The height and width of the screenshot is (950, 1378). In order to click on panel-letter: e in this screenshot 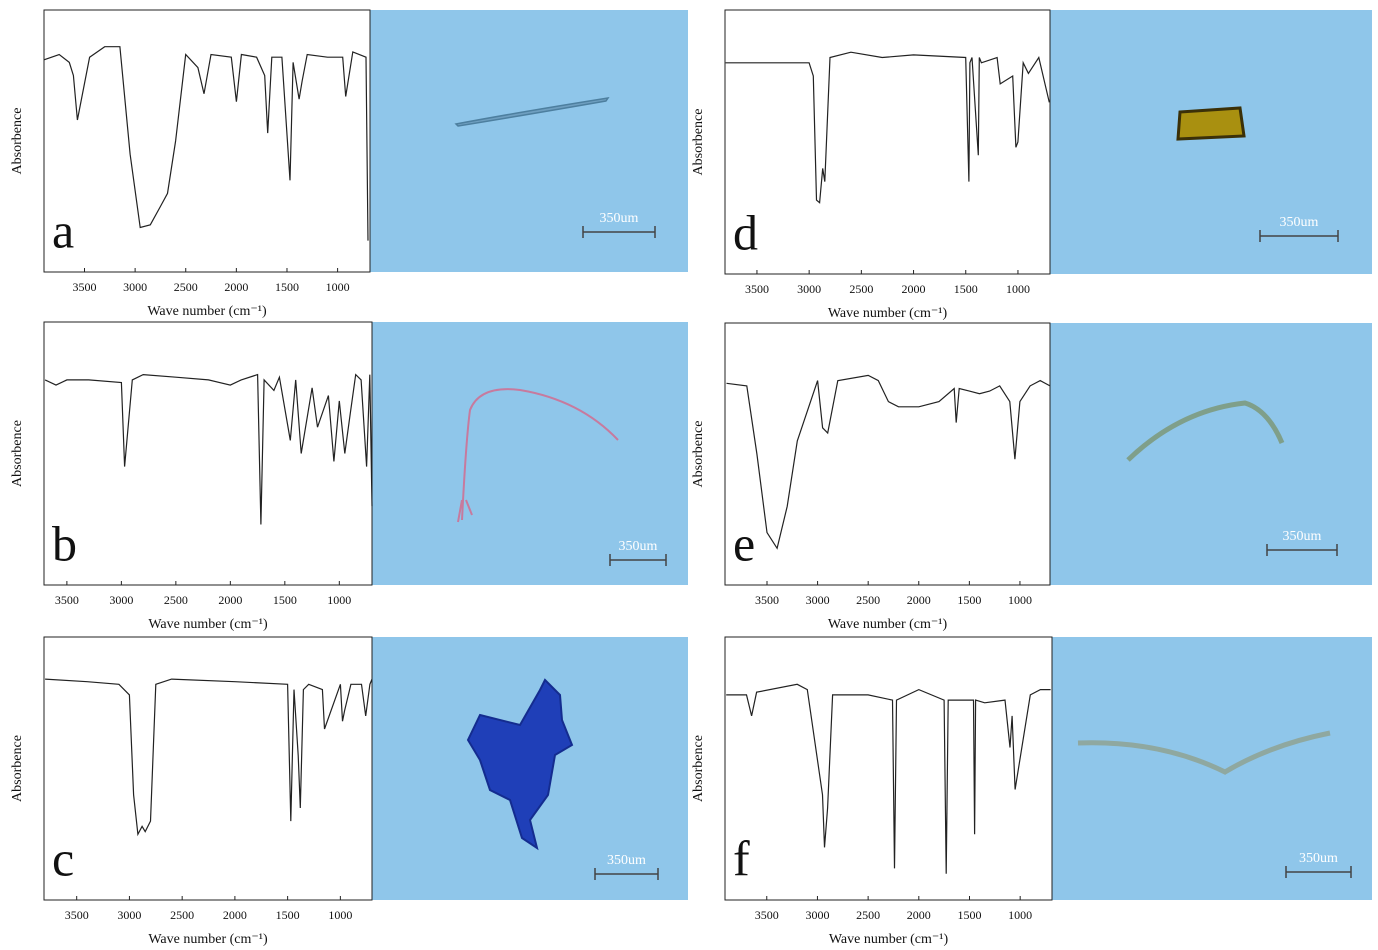, I will do `click(744, 543)`.